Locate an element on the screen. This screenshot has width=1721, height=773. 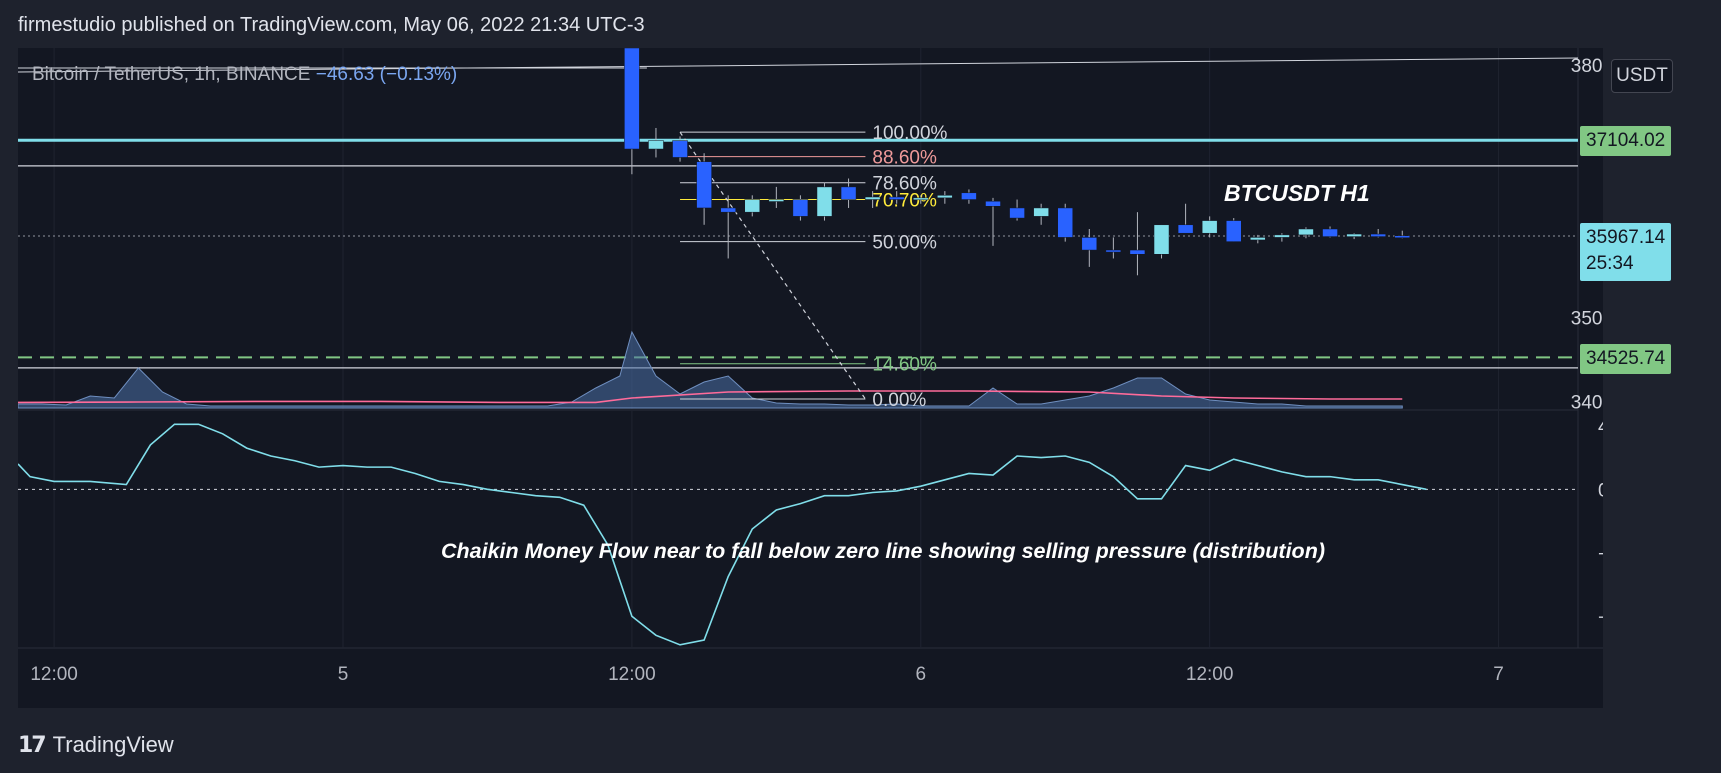
price-tick-label: 38000.00 is located at coordinates (1587, 66).